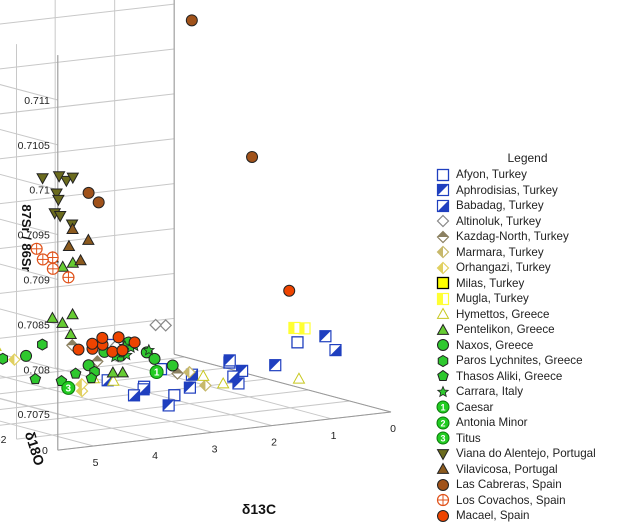 The image size is (619, 524). What do you see at coordinates (527, 315) in the screenshot?
I see `legend-entry: Hymettos, Greece` at bounding box center [527, 315].